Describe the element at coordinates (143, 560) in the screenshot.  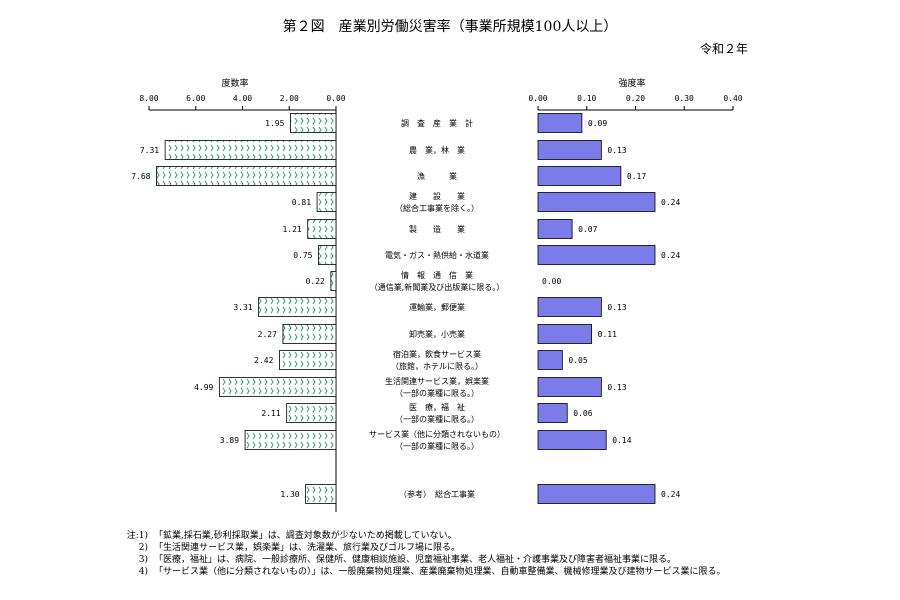
I see `footnote-label: 3)` at that location.